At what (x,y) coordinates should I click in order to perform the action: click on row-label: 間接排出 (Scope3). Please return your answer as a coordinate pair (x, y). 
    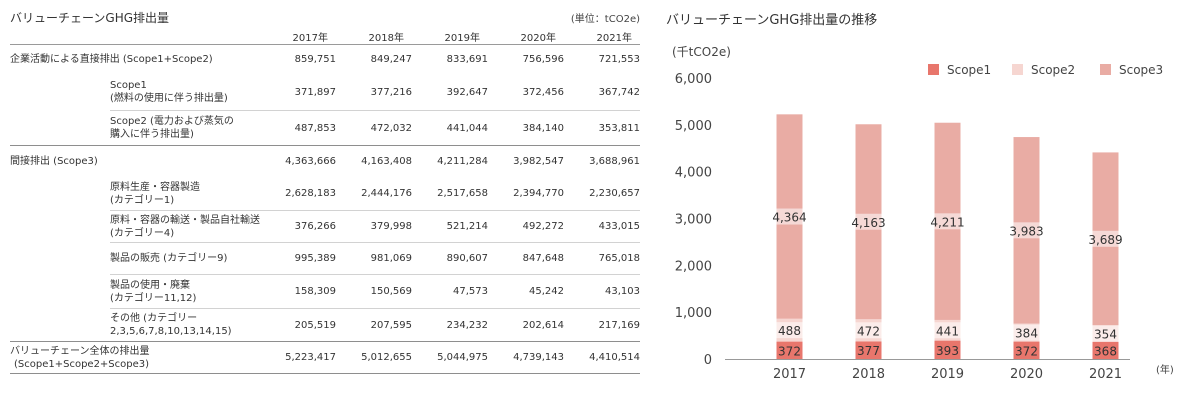
    Looking at the image, I should click on (135, 162).